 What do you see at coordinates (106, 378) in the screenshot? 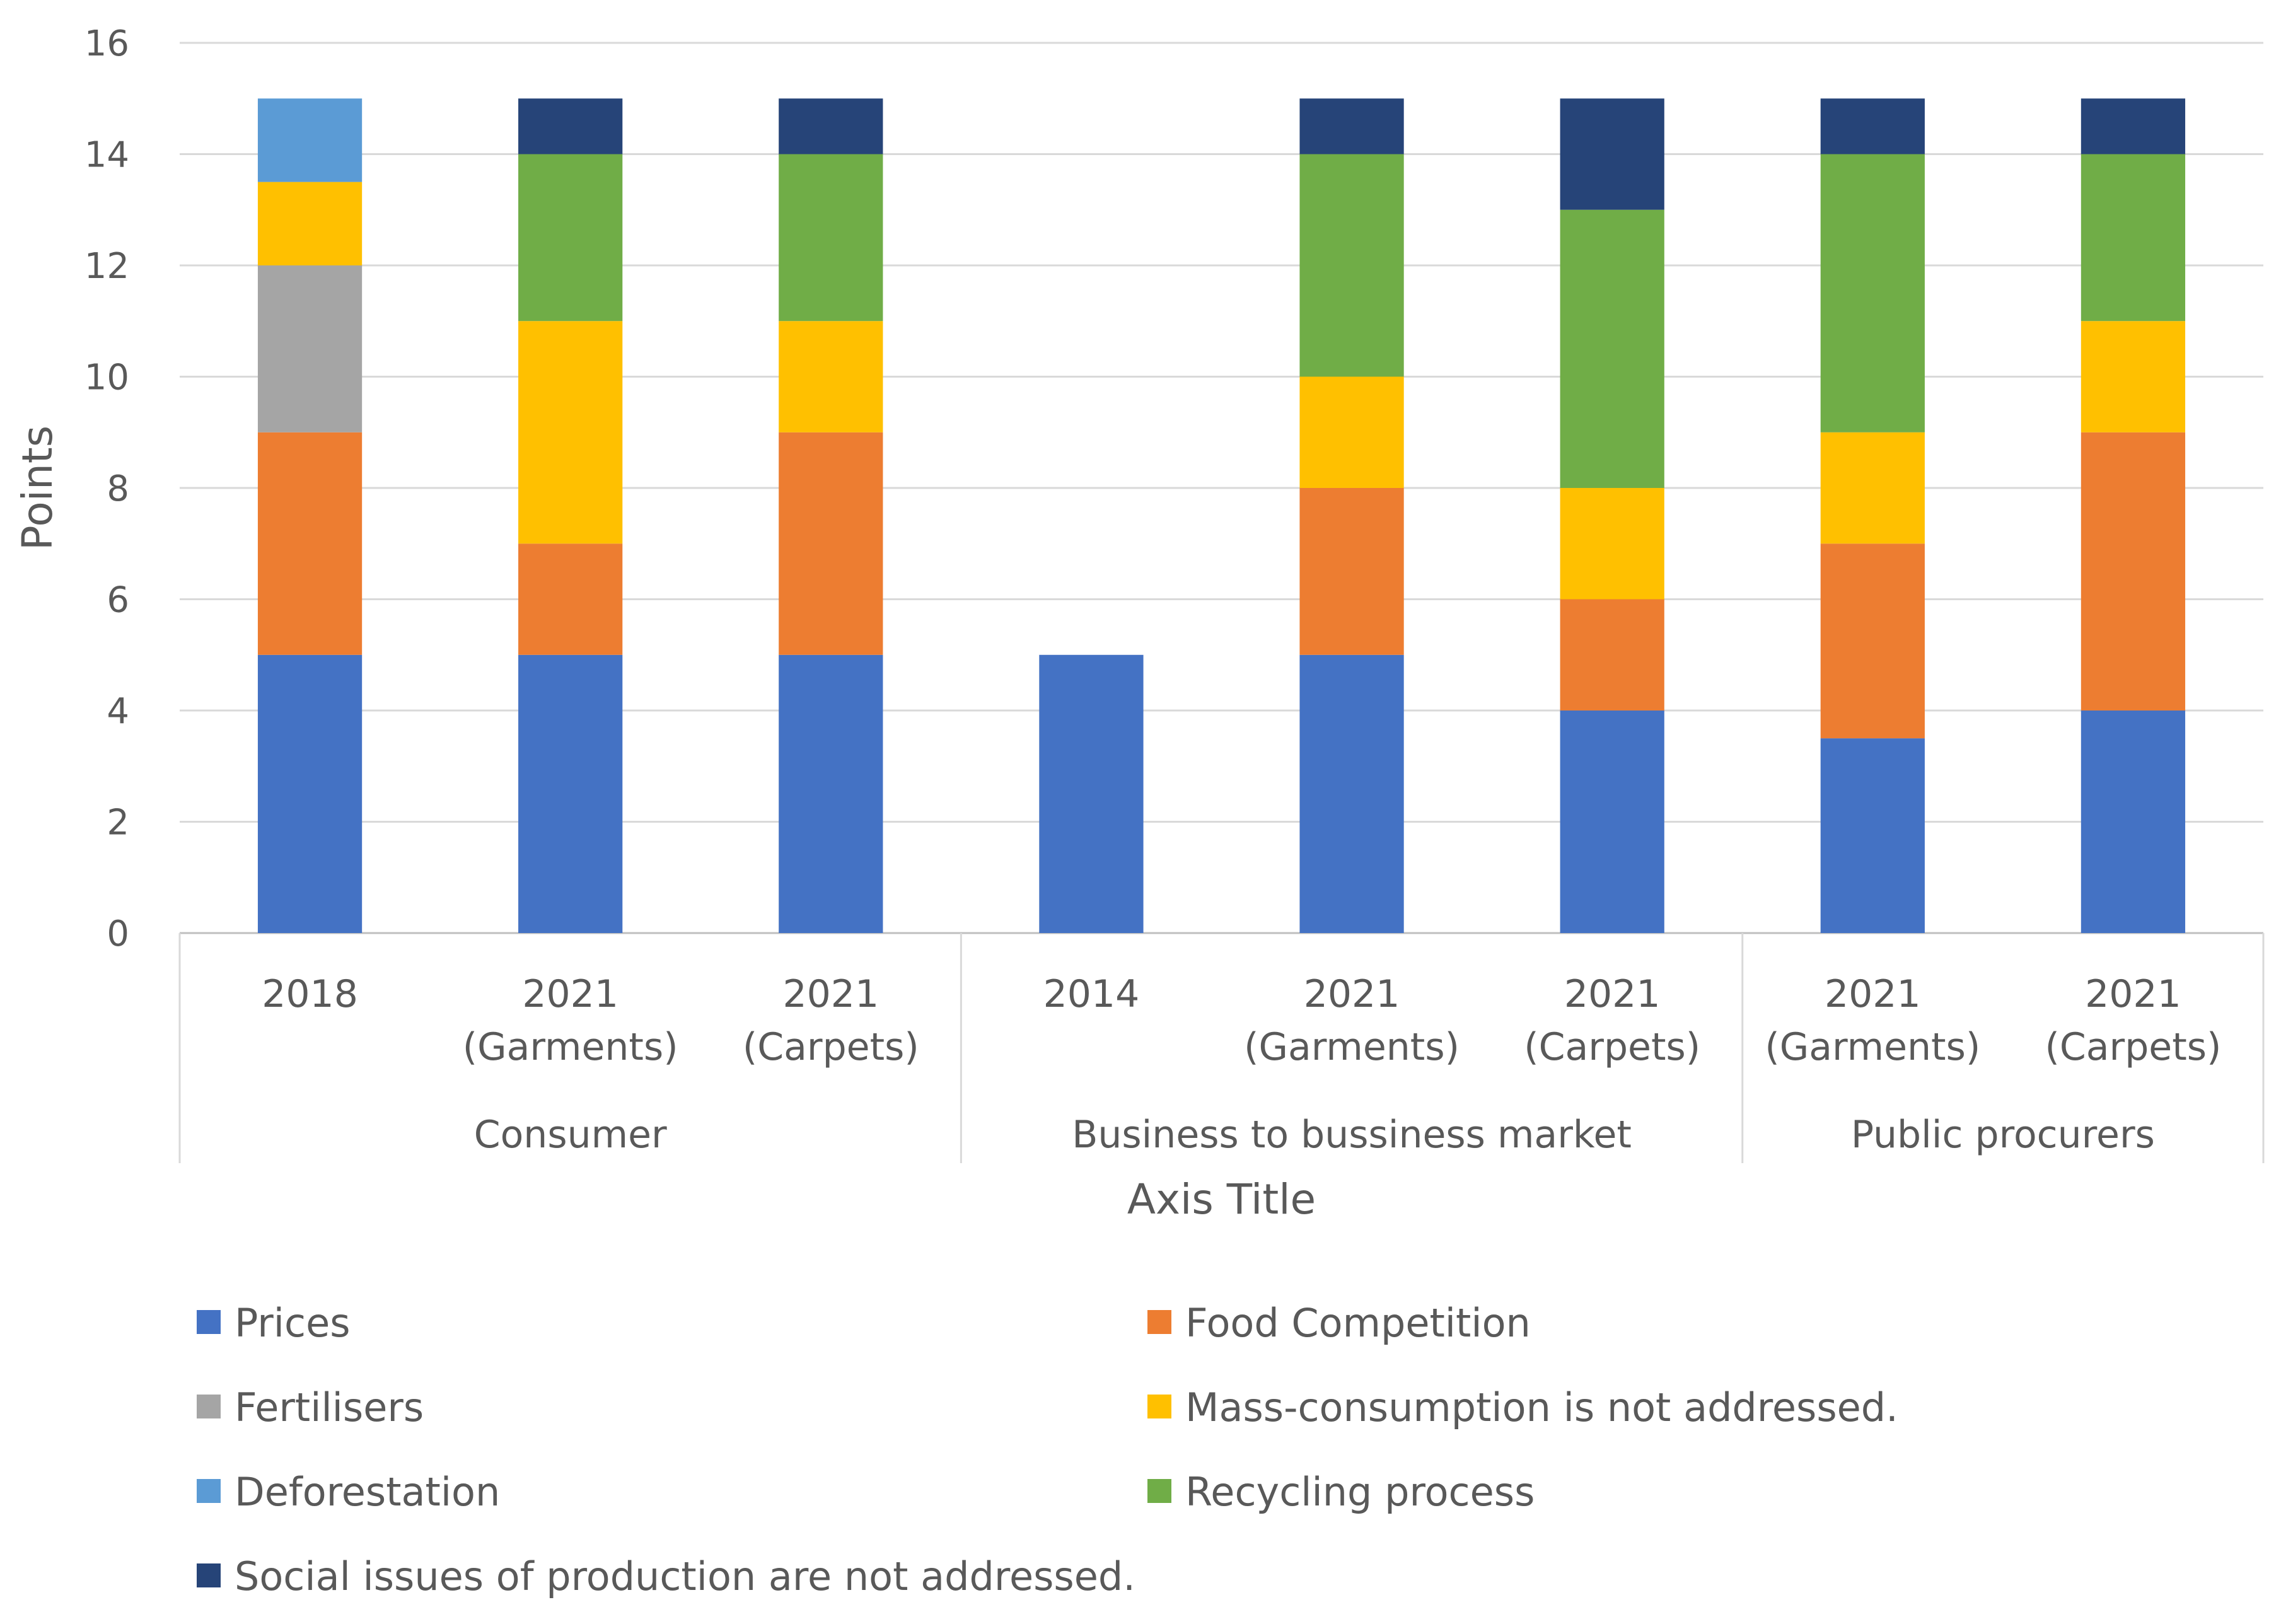
I see `y-tick-label: 10` at bounding box center [106, 378].